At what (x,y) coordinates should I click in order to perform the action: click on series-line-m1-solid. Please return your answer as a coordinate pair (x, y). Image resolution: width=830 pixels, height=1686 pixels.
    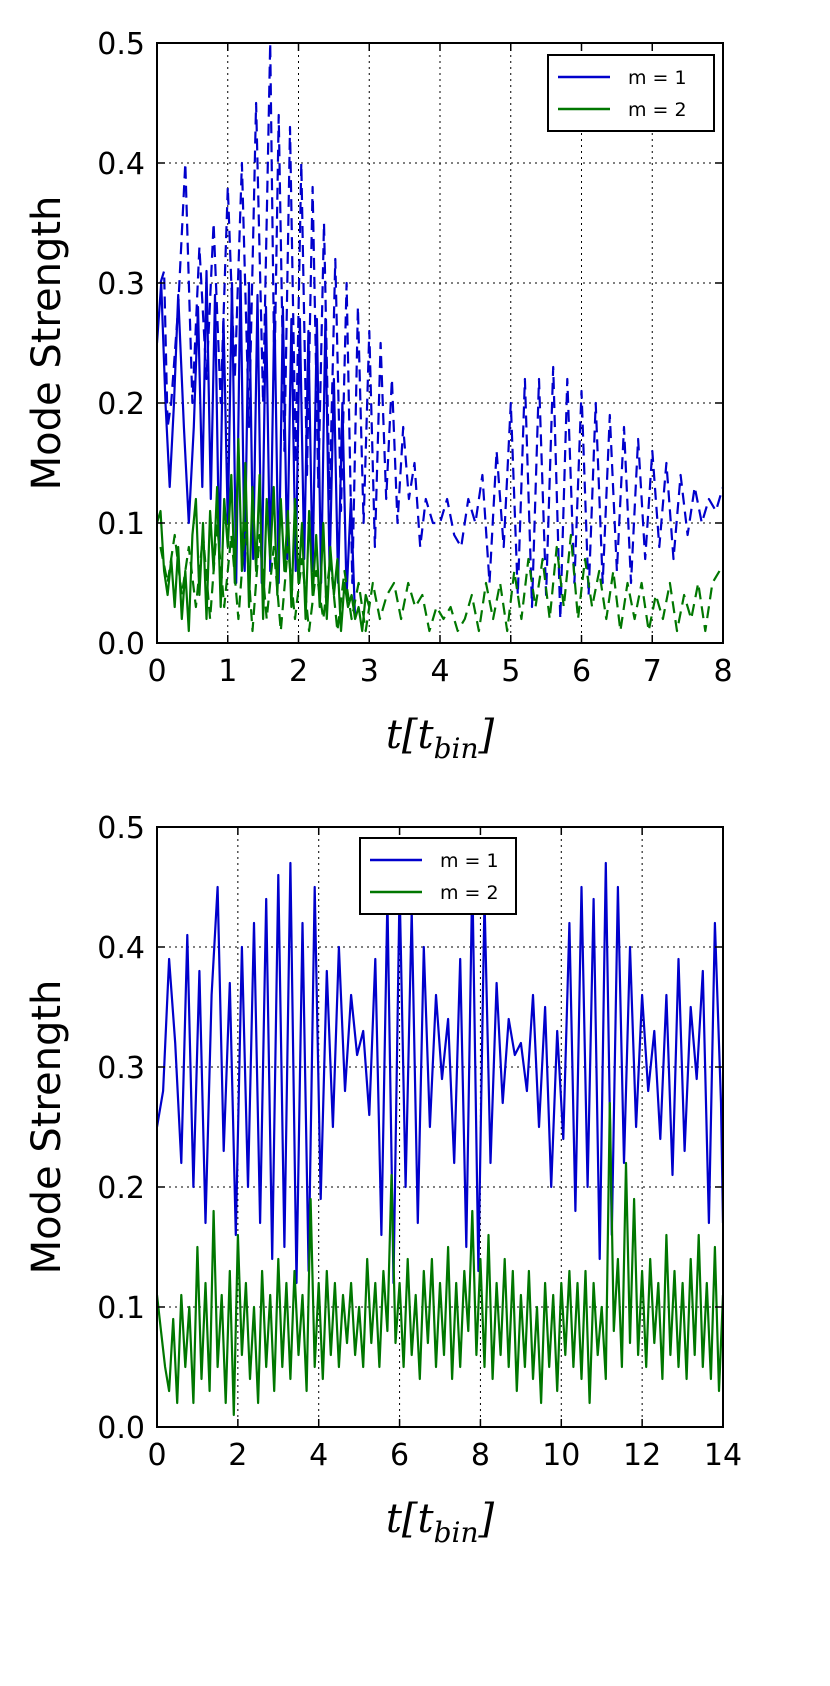
    Looking at the image, I should click on (257, 444).